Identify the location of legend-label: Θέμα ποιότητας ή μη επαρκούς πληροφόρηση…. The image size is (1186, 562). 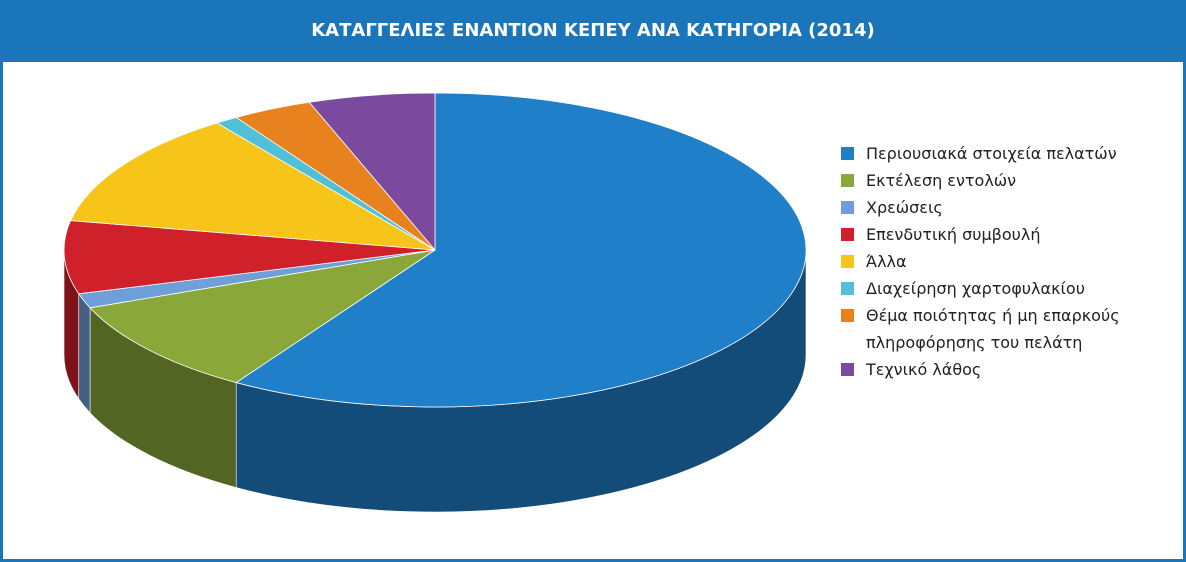
(993, 329).